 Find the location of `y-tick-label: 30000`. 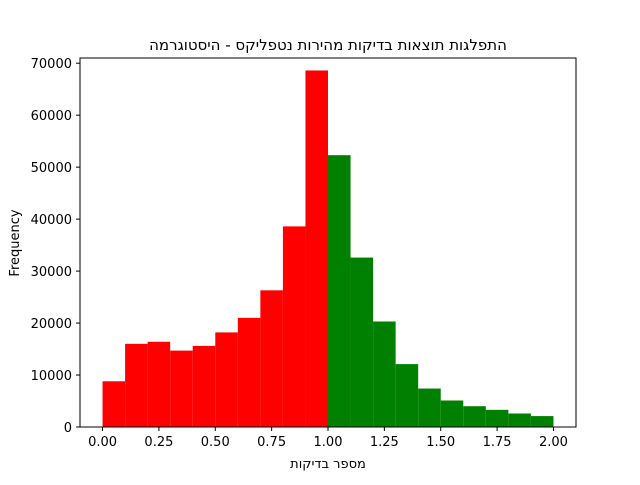

y-tick-label: 30000 is located at coordinates (51, 272).